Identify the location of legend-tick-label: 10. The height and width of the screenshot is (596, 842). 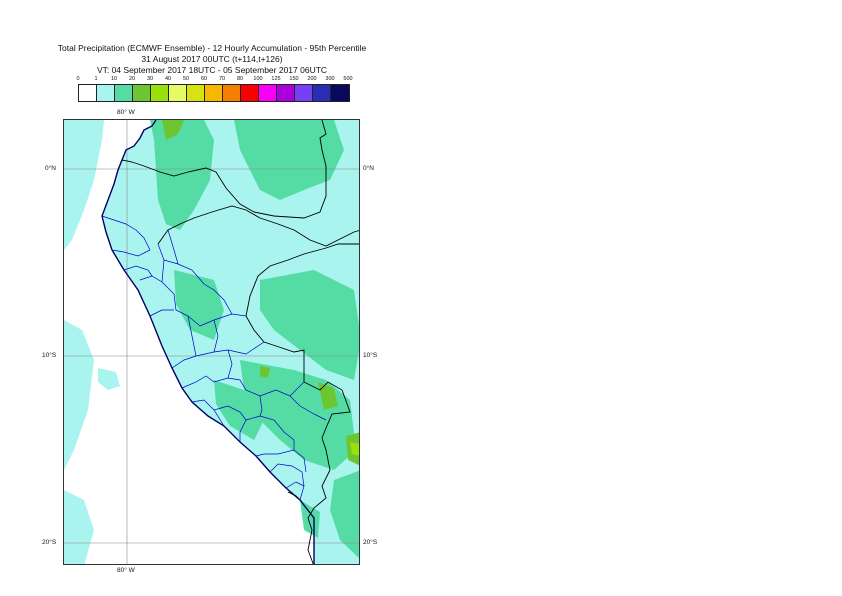
(114, 79).